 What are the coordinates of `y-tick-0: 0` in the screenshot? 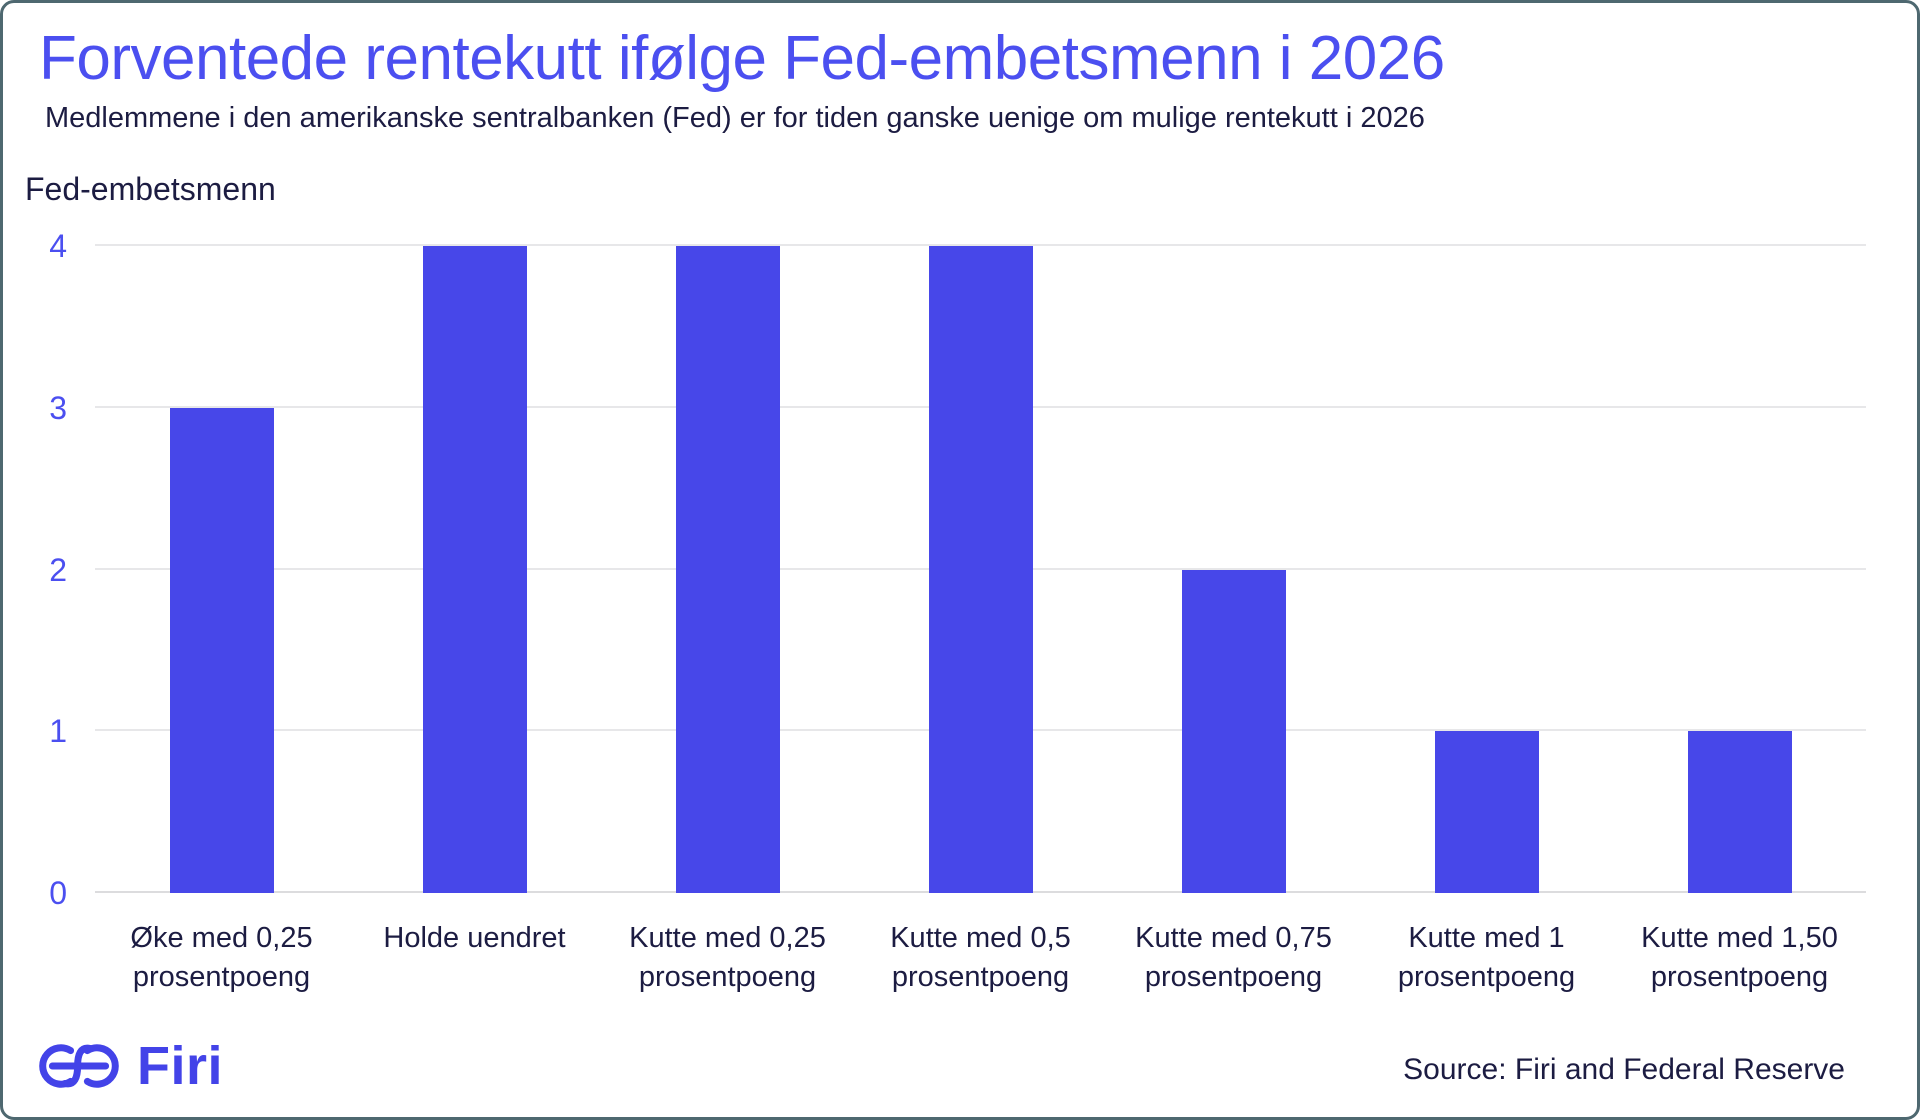 It's located at (58, 893).